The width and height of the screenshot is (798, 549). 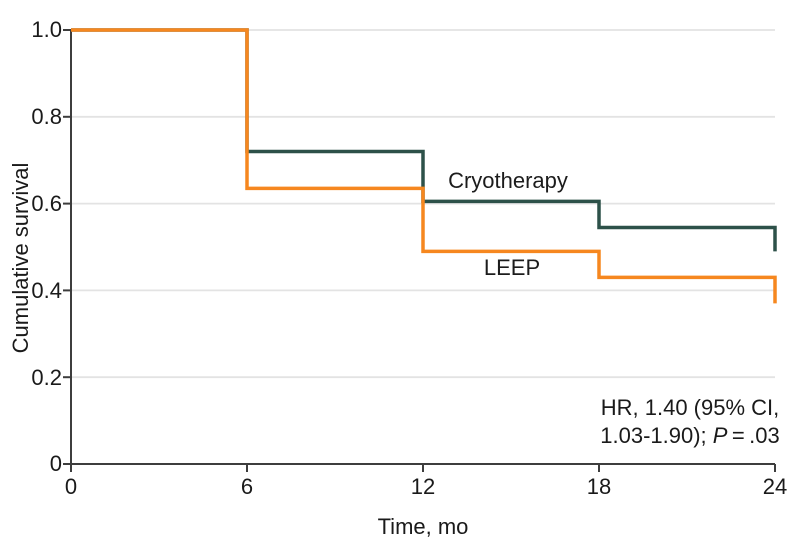 I want to click on y-tick-label-0: 0, so click(x=55, y=463).